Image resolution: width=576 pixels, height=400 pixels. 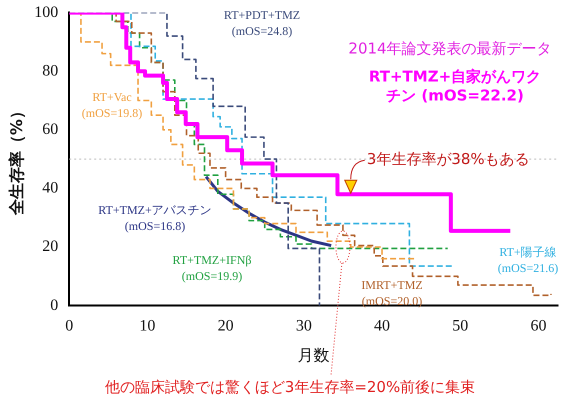 I want to click on x-tick-label: 50, so click(x=460, y=325).